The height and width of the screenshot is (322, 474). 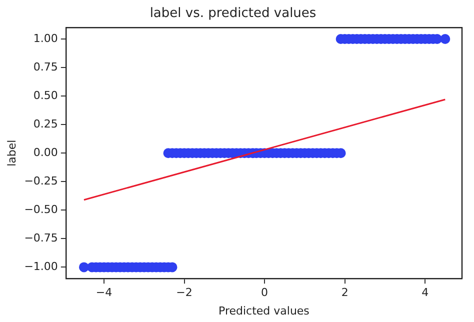 I want to click on y-tick-label: 0.00, so click(x=45, y=152).